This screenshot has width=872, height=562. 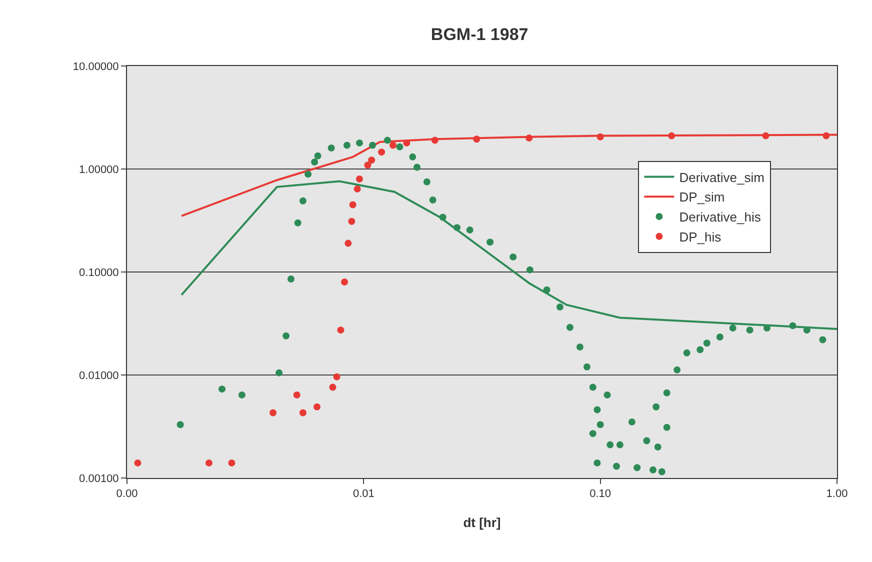 What do you see at coordinates (482, 522) in the screenshot?
I see `x-axis-title: dt [hr]` at bounding box center [482, 522].